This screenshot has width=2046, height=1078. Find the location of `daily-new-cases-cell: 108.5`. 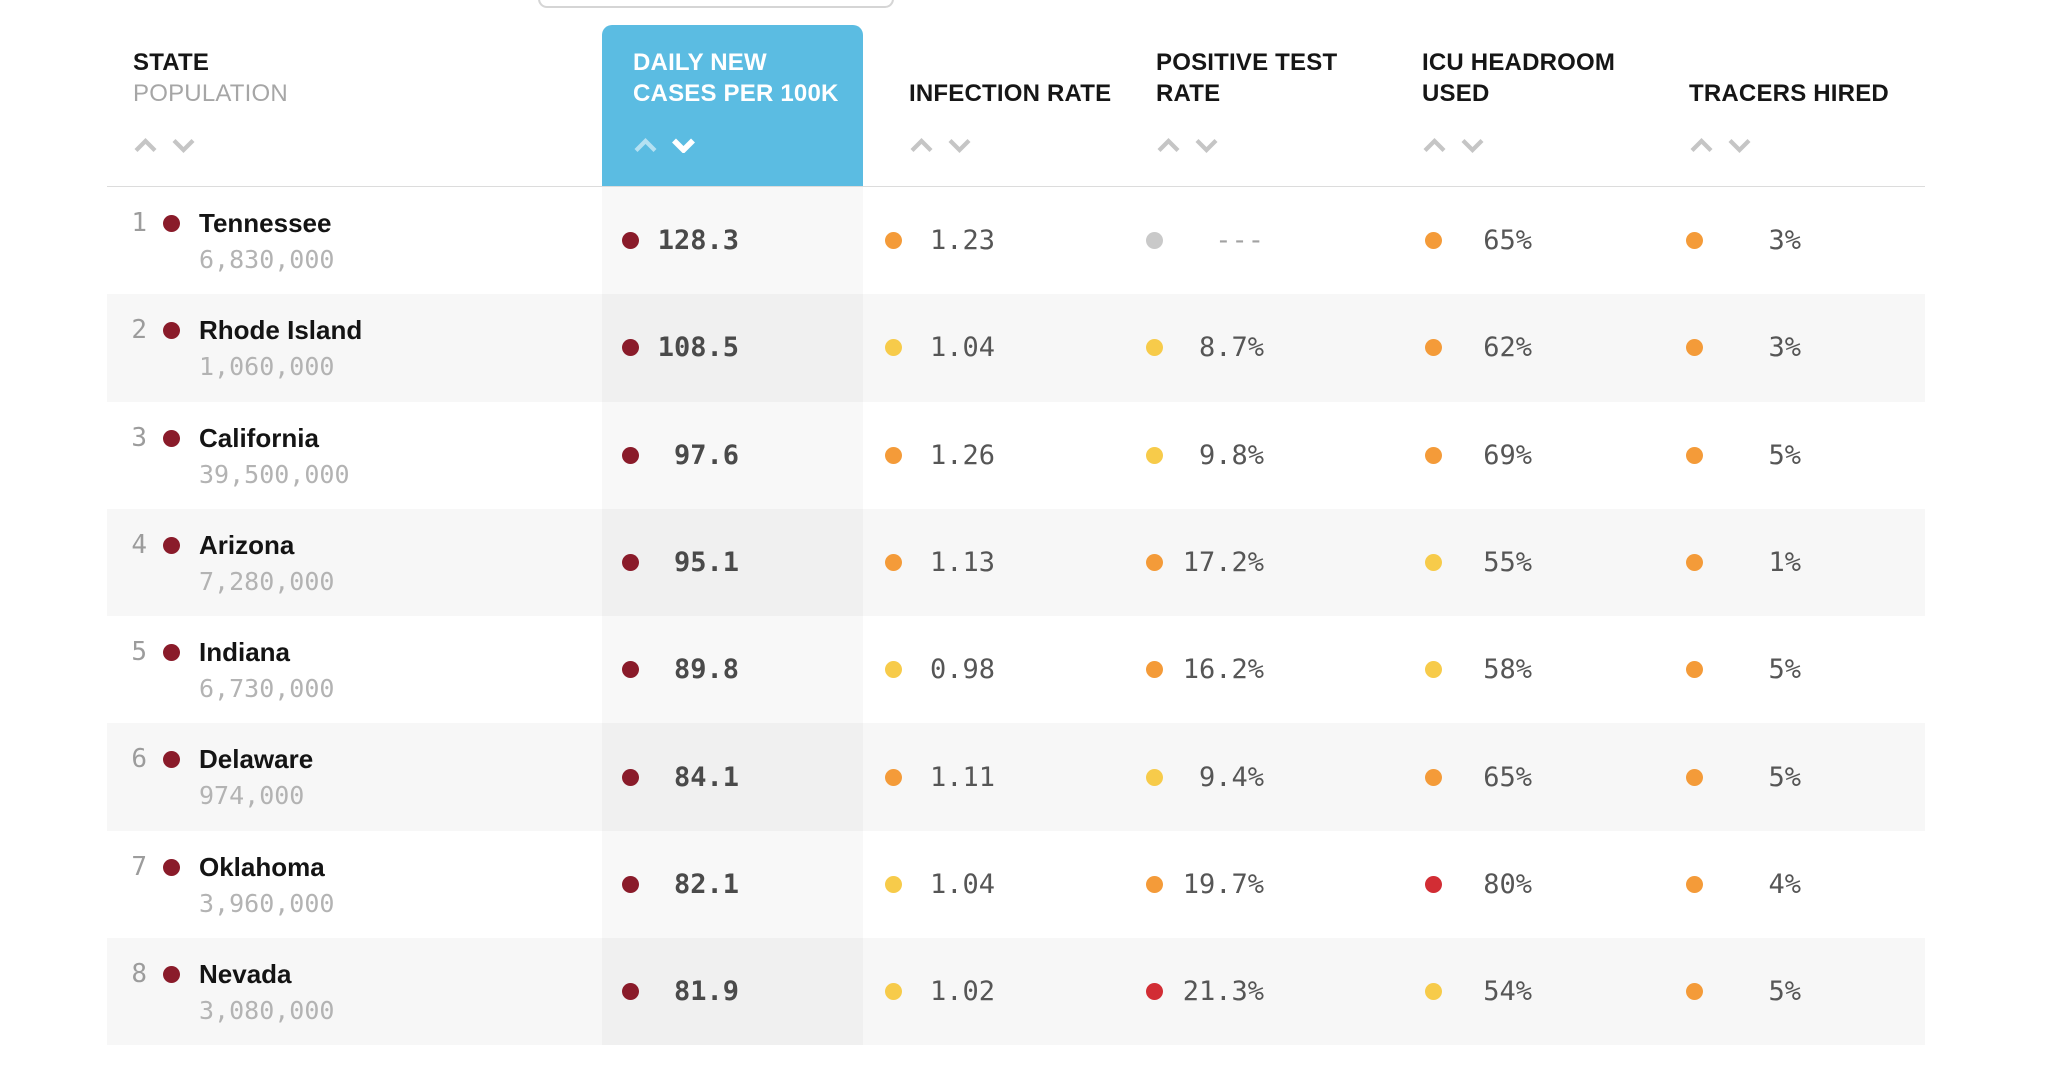

daily-new-cases-cell: 108.5 is located at coordinates (732, 347).